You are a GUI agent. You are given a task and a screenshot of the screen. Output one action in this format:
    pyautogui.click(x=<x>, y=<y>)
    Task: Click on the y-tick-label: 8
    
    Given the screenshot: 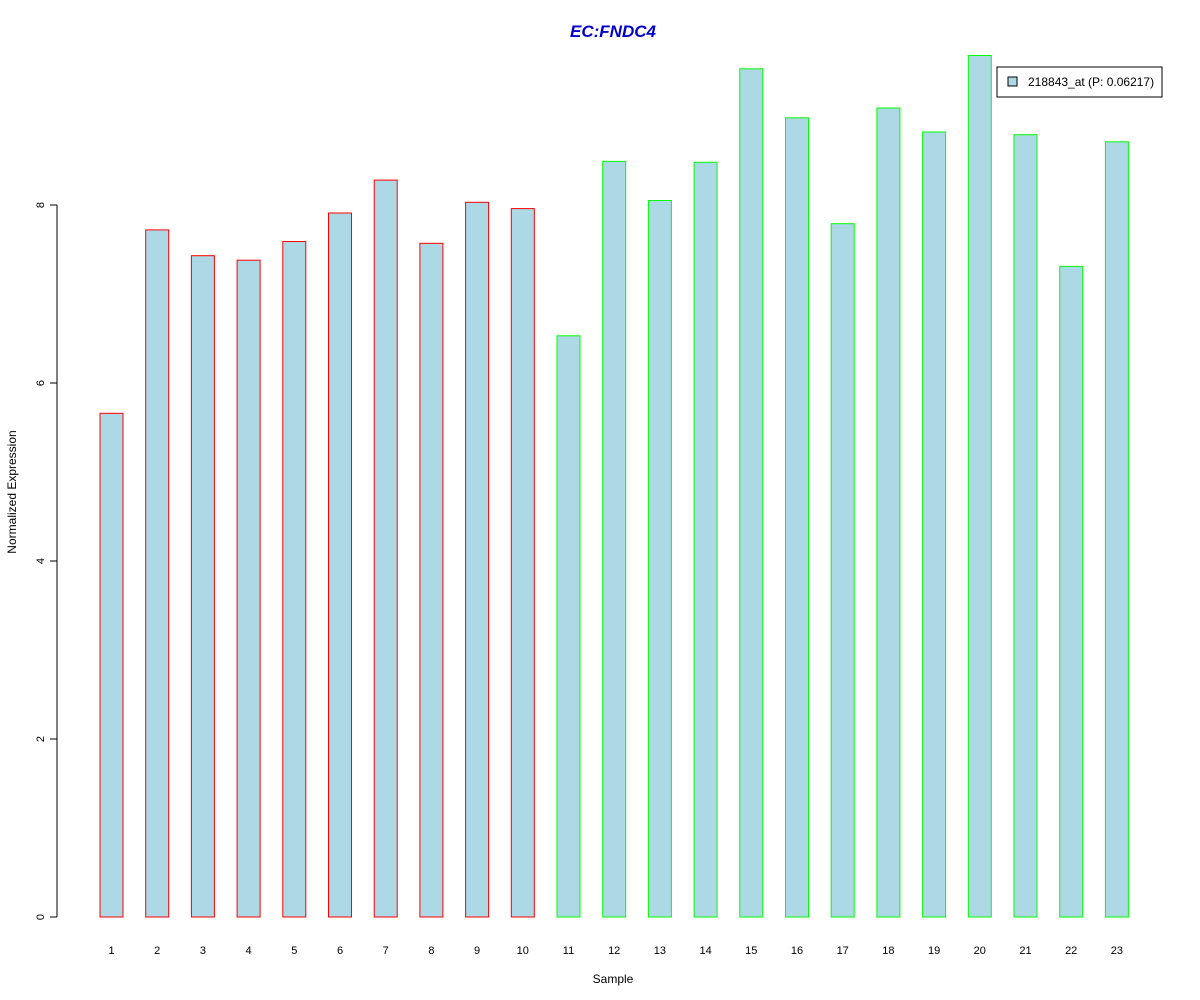 What is the action you would take?
    pyautogui.click(x=41, y=205)
    